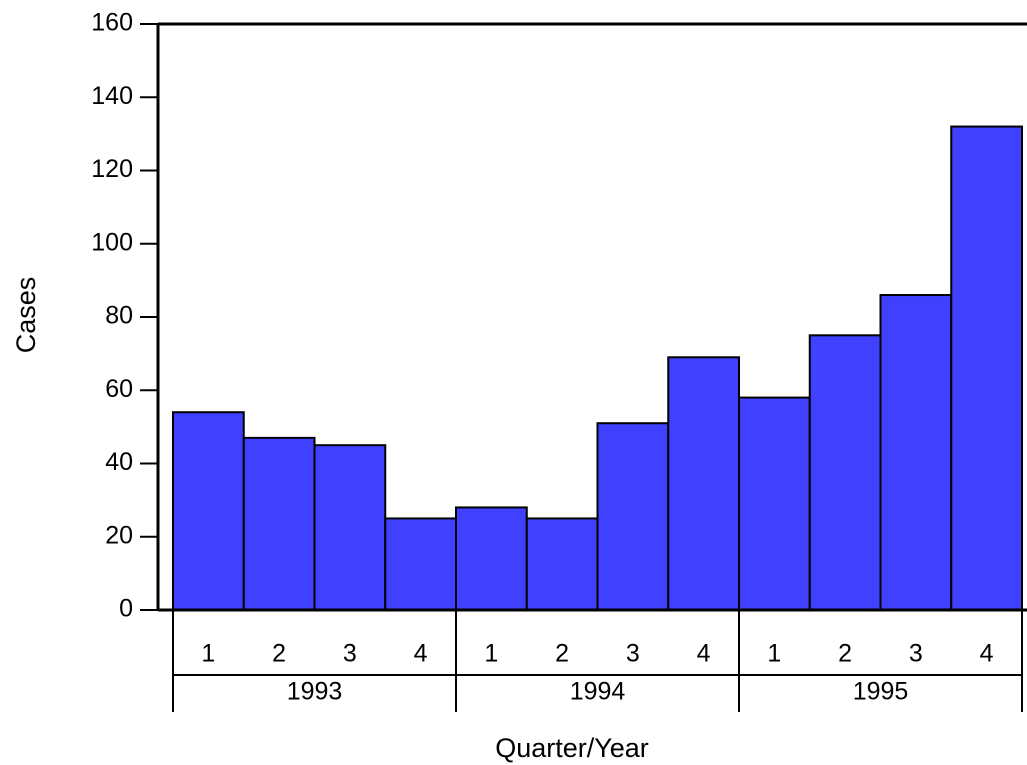  I want to click on x-axis-label: Quarter/Year, so click(572, 748).